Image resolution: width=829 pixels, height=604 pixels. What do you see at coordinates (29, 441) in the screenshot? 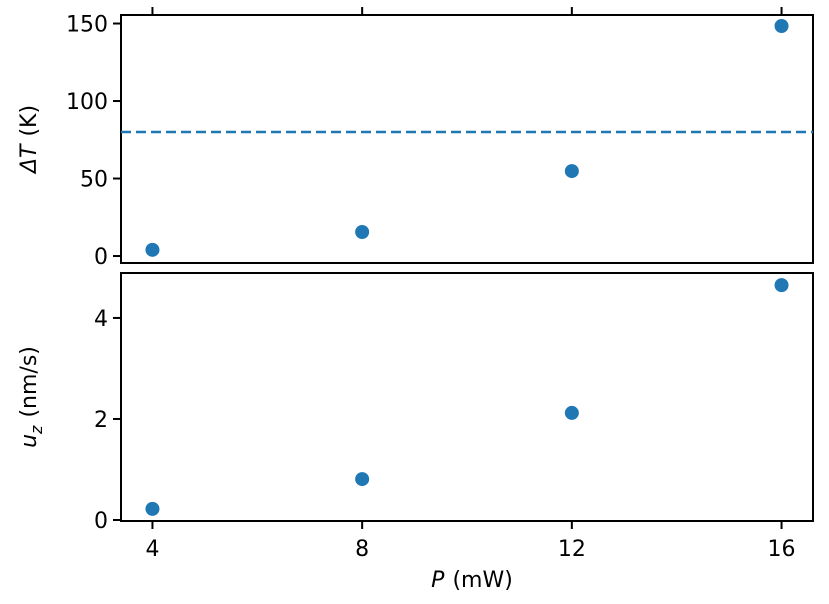
I see `label-symbol: u` at bounding box center [29, 441].